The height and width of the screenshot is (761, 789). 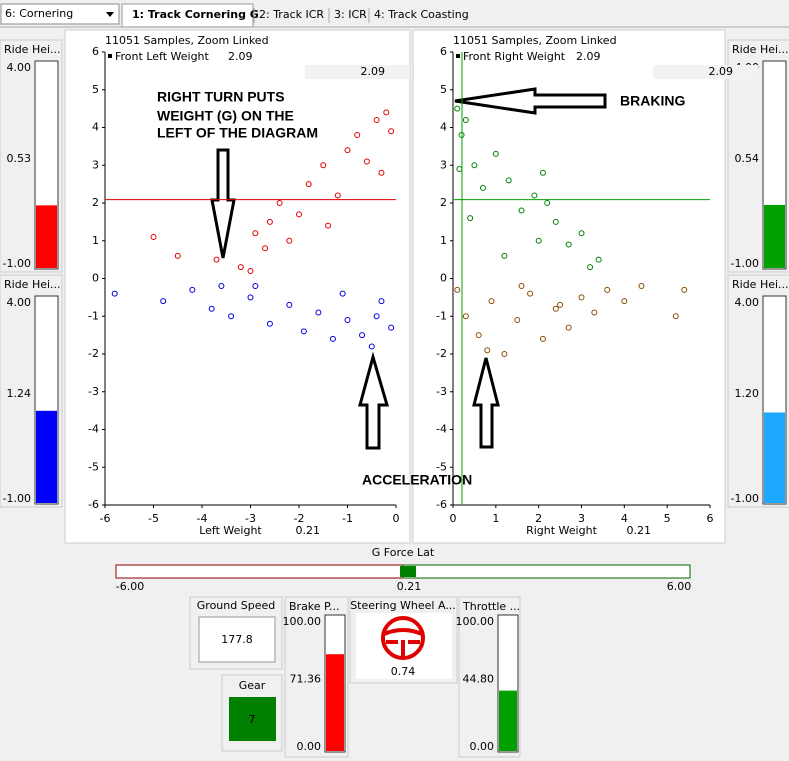 What do you see at coordinates (162, 56) in the screenshot?
I see `legend-label: Front Left Weight` at bounding box center [162, 56].